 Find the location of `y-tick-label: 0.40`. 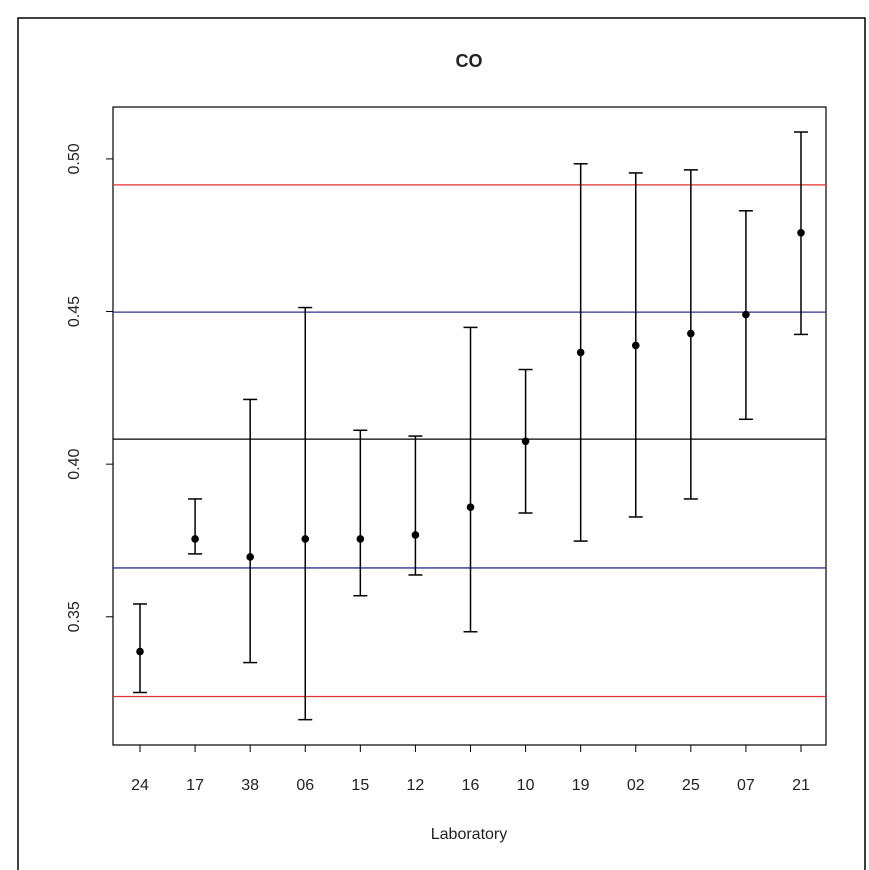

y-tick-label: 0.40 is located at coordinates (74, 463).